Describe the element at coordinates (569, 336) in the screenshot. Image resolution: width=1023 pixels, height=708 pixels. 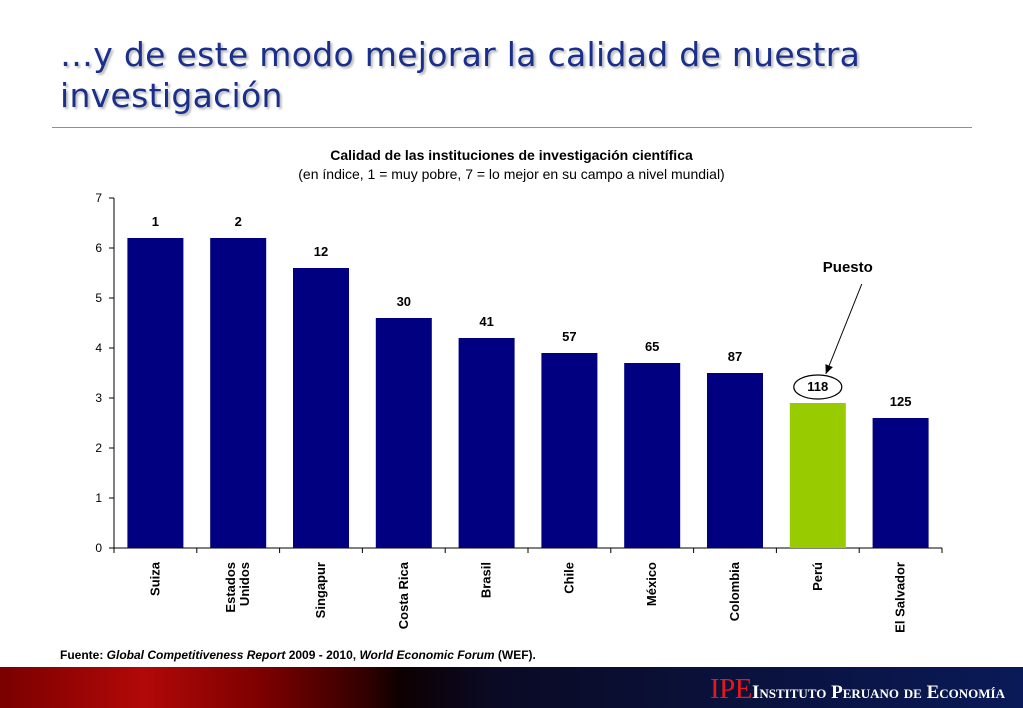
I see `data-label: 57` at that location.